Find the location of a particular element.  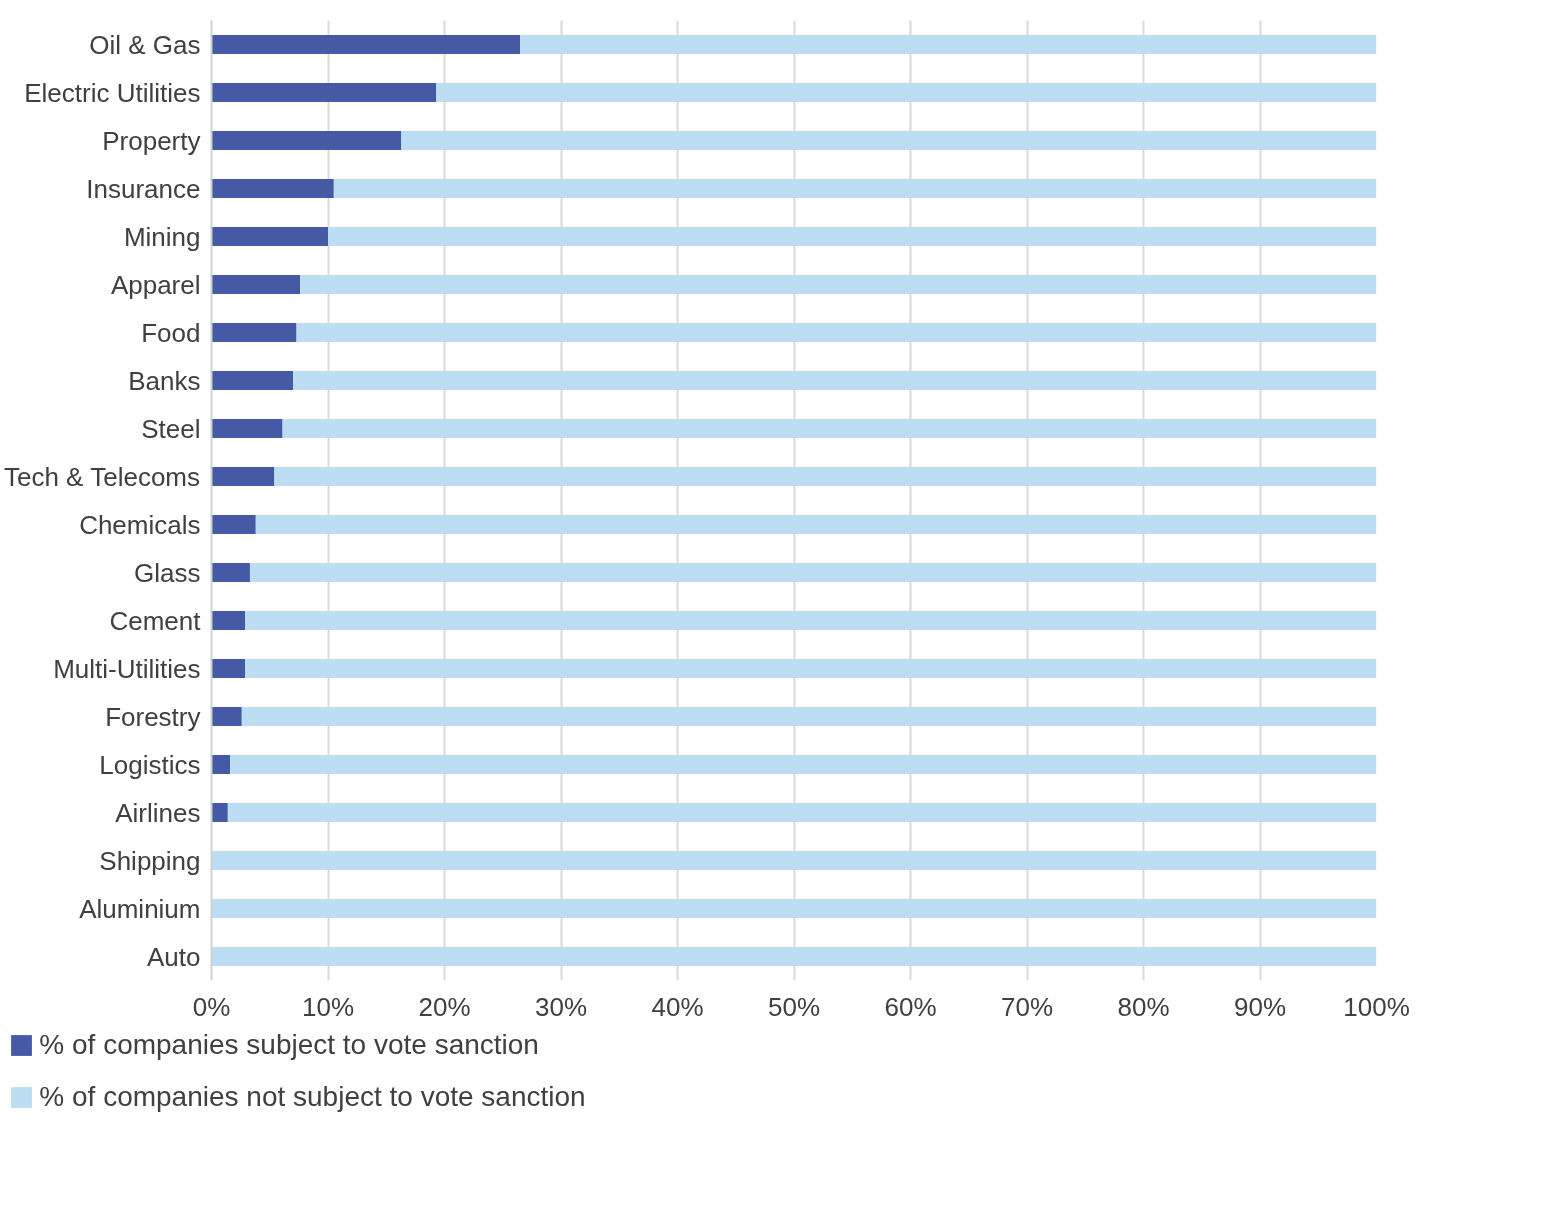

x-tick-label: 80% is located at coordinates (1143, 1006).